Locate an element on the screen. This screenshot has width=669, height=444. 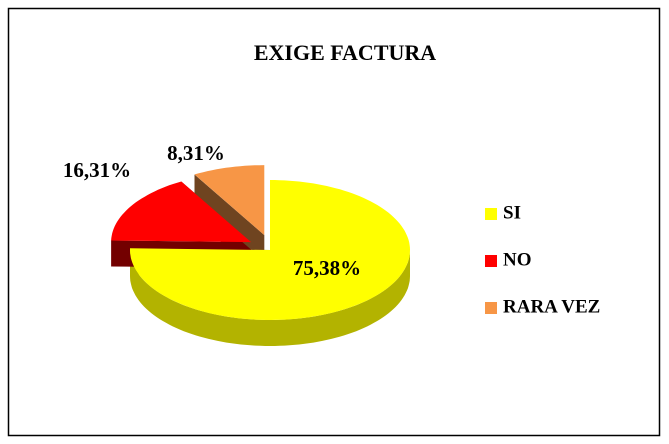
legend-label: NO is located at coordinates (517, 259).